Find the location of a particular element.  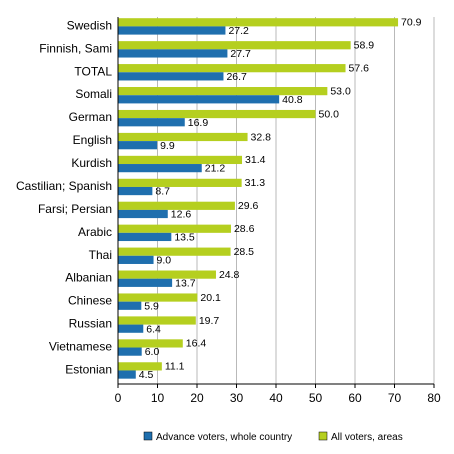

value-label-all: 53.0 is located at coordinates (340, 91).